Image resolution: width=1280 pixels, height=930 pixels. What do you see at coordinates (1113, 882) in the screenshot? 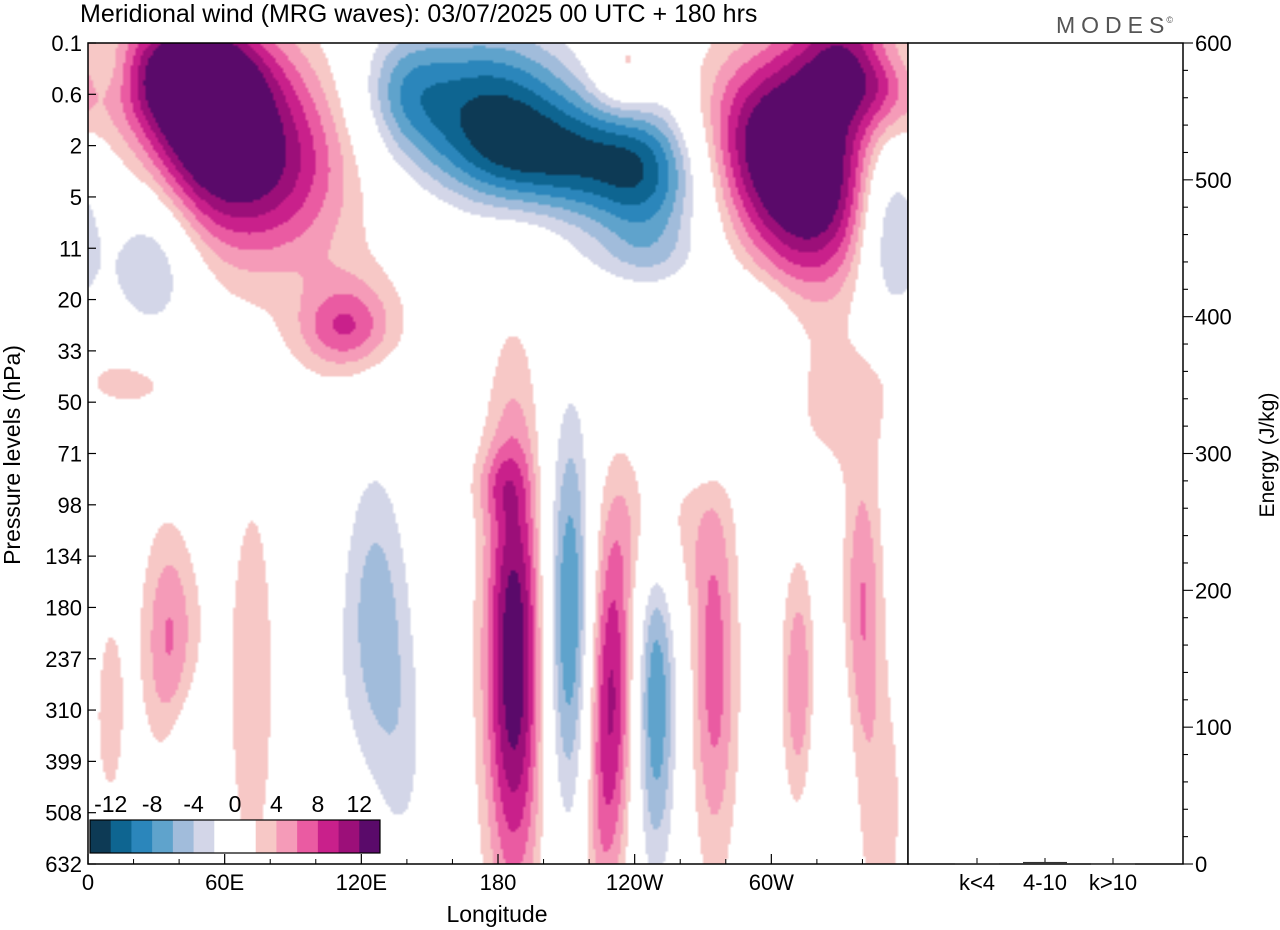
I see `energy-category-label: k>10` at bounding box center [1113, 882].